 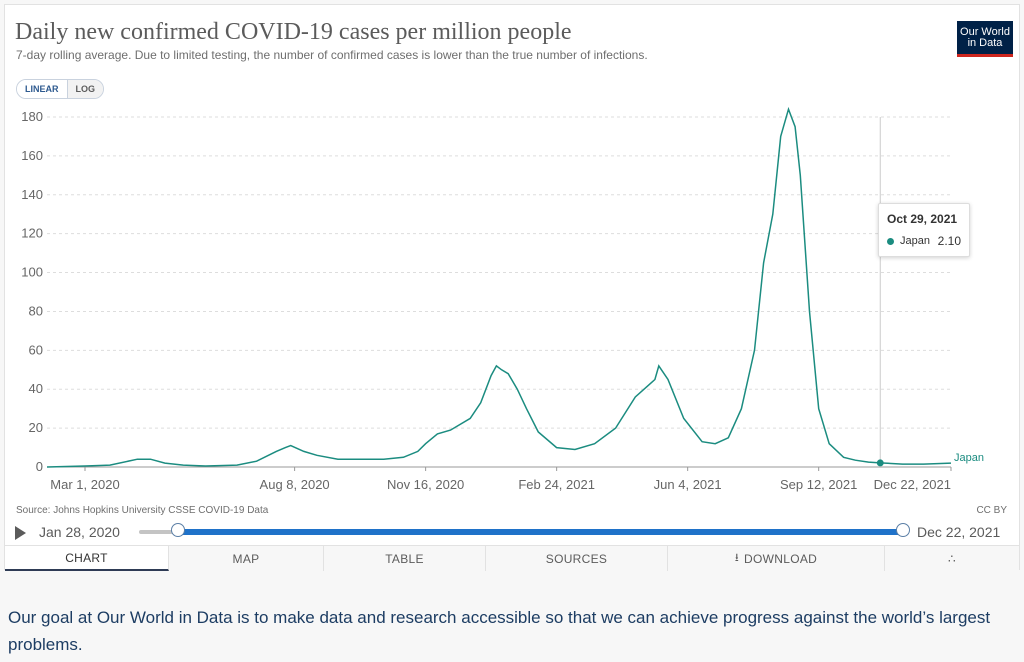 I want to click on play-icon, so click(x=20, y=533).